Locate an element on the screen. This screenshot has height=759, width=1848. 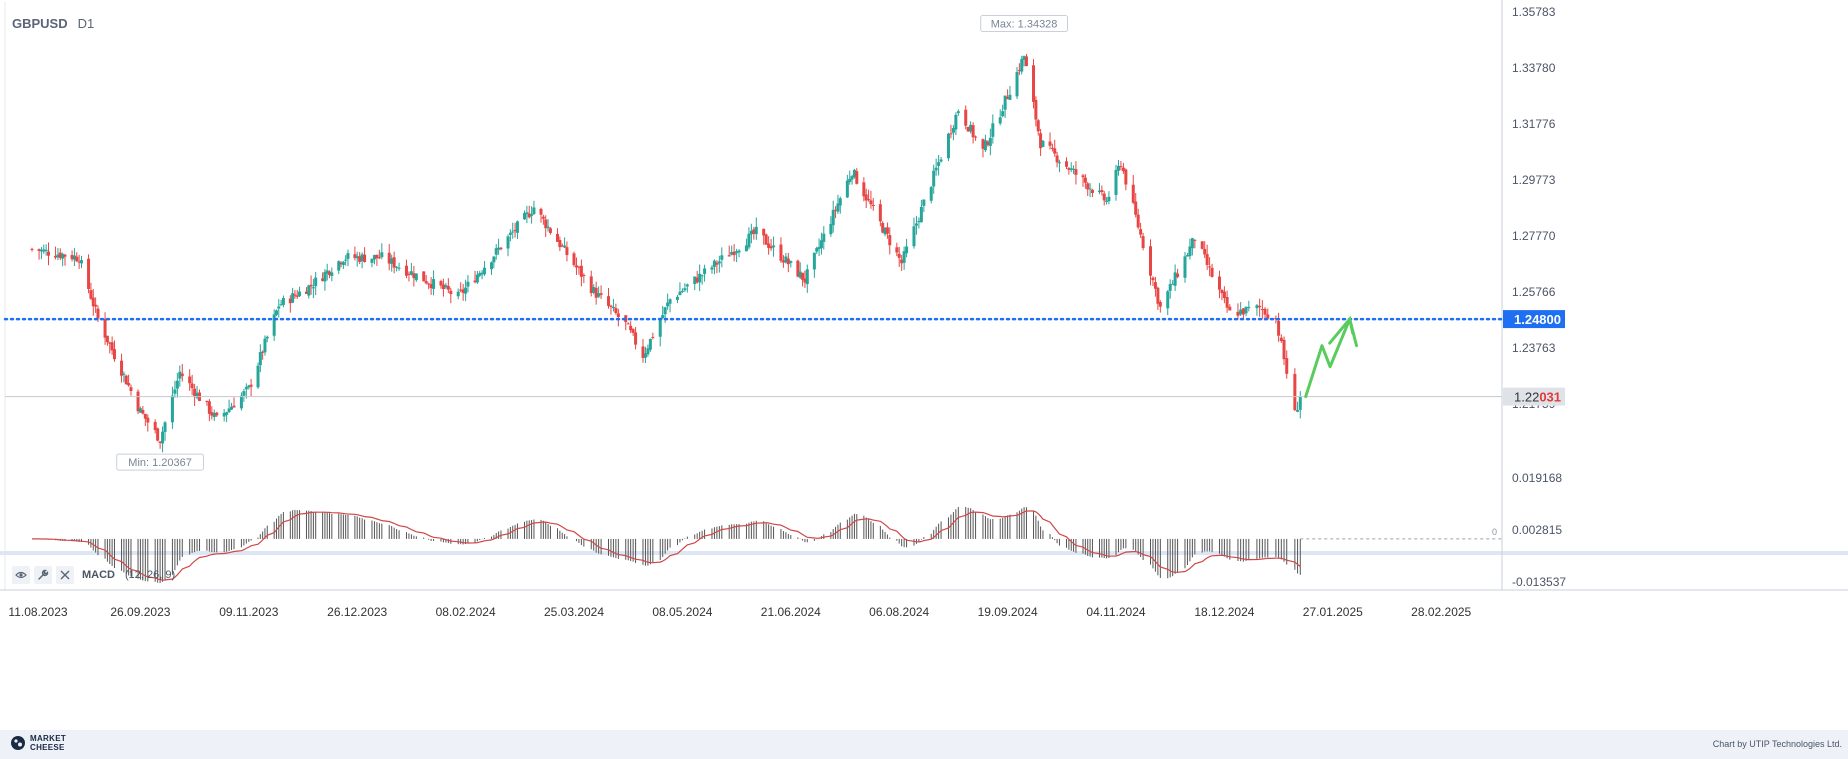
x-tick-label: 11.08.2023 is located at coordinates (37, 612).